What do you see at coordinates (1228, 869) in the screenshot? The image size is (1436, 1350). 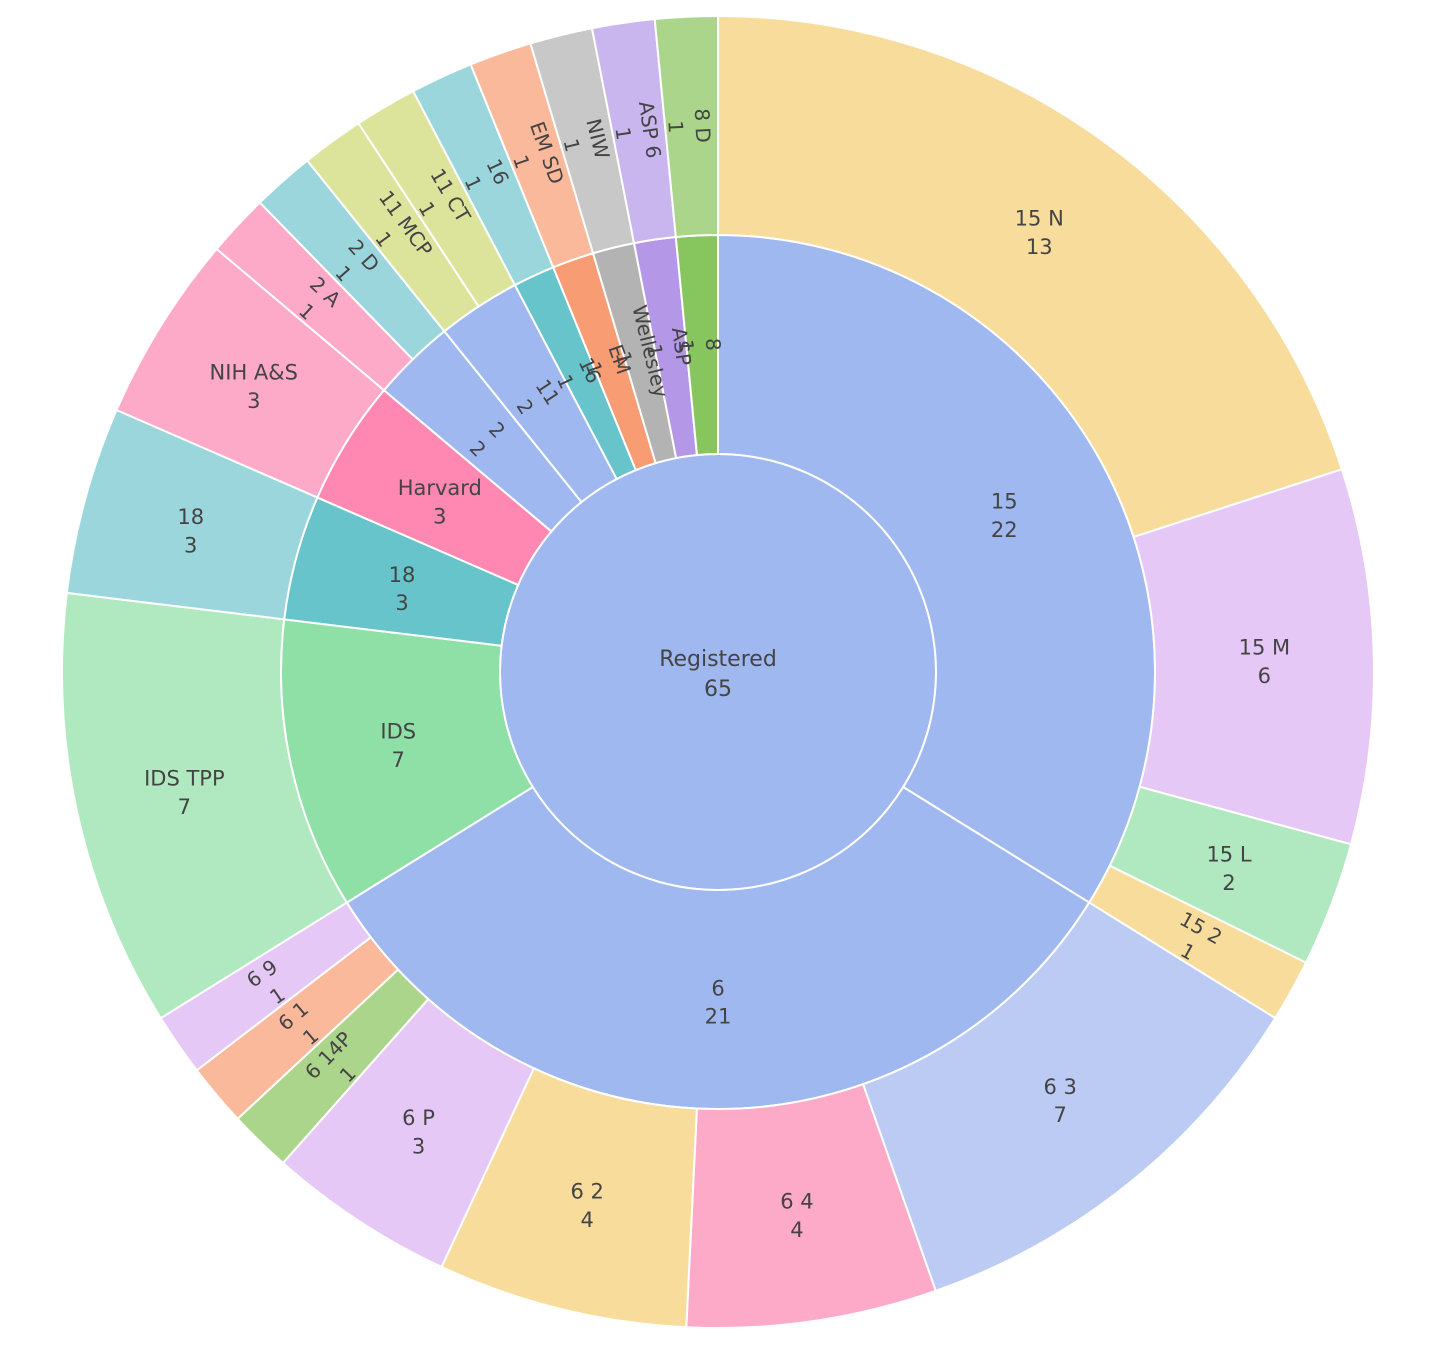 I see `label-leaf-15-l: 15 L 2` at bounding box center [1228, 869].